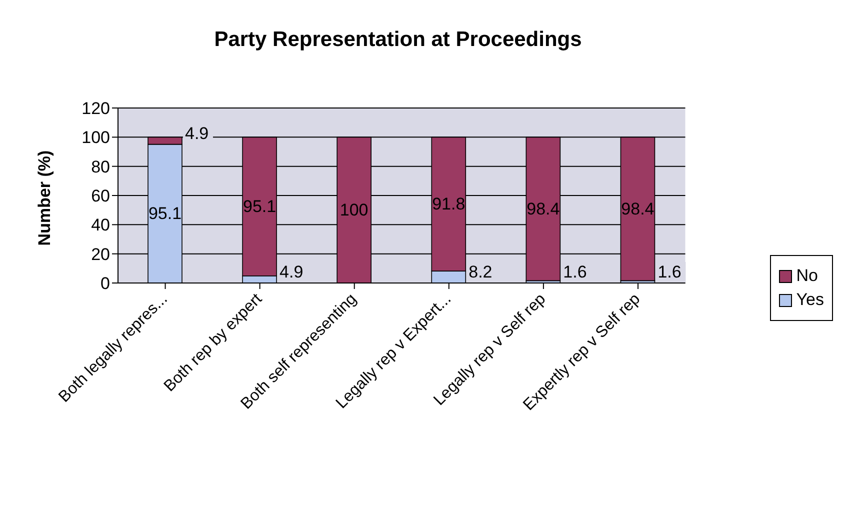 The width and height of the screenshot is (866, 521). Describe the element at coordinates (807, 276) in the screenshot. I see `legend-label: No` at that location.